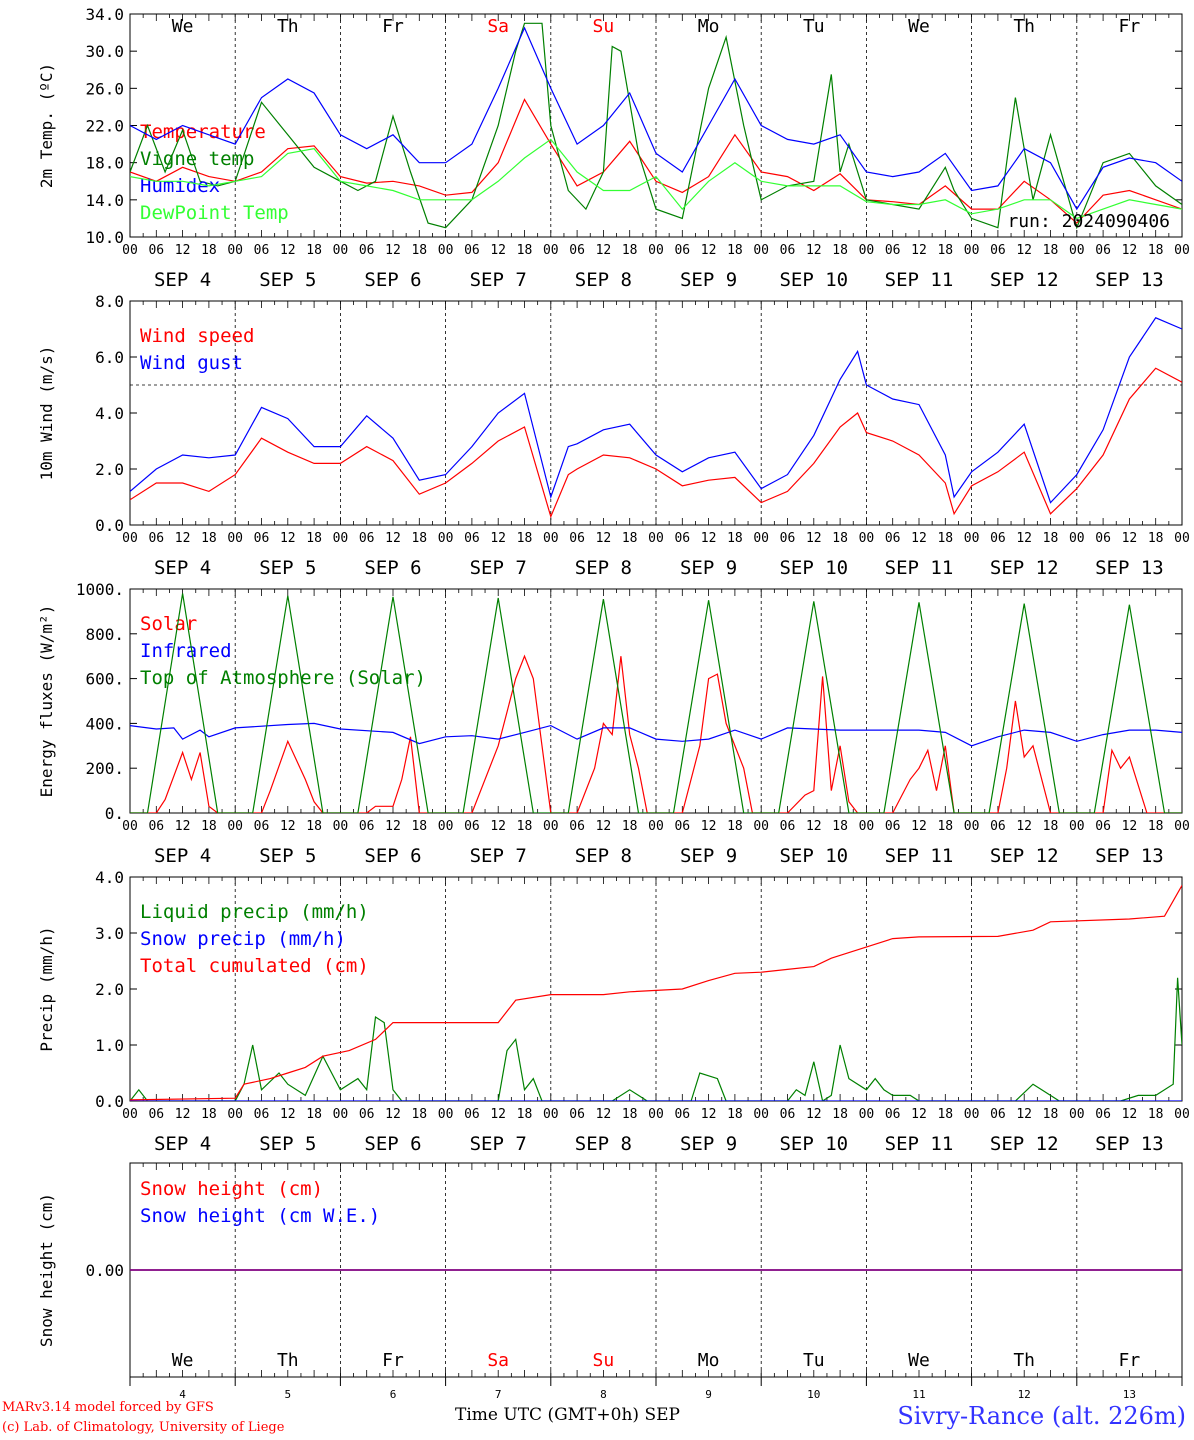  I want to click on weekday-label: Mo, so click(709, 1360).